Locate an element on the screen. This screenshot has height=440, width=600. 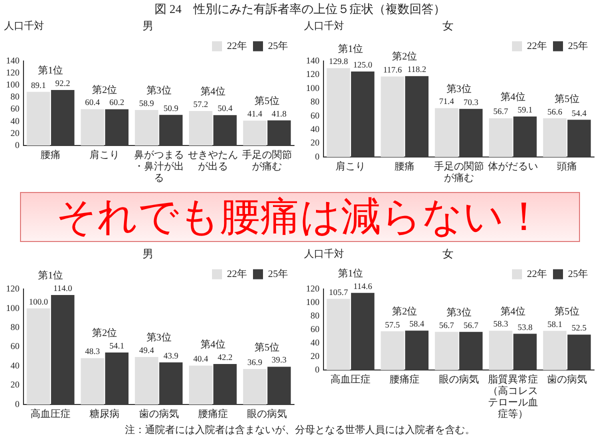
text: それでも腰痛は減らない！ is located at coordinates (300, 217).